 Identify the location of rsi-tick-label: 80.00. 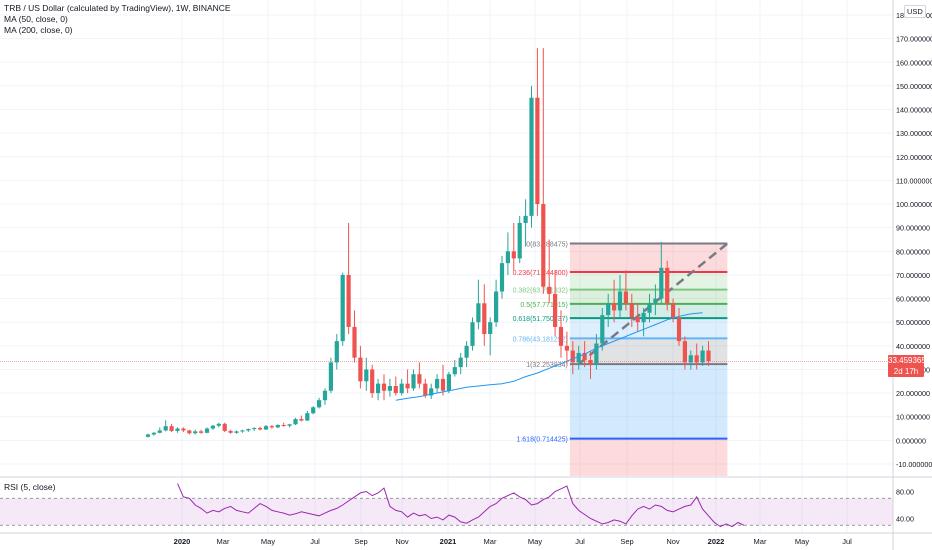
(905, 492).